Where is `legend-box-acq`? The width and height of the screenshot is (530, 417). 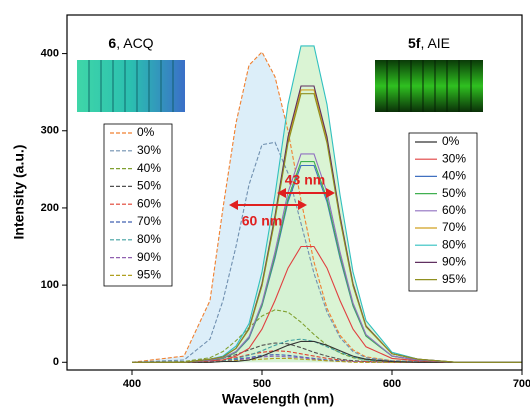 legend-box-acq is located at coordinates (138, 205).